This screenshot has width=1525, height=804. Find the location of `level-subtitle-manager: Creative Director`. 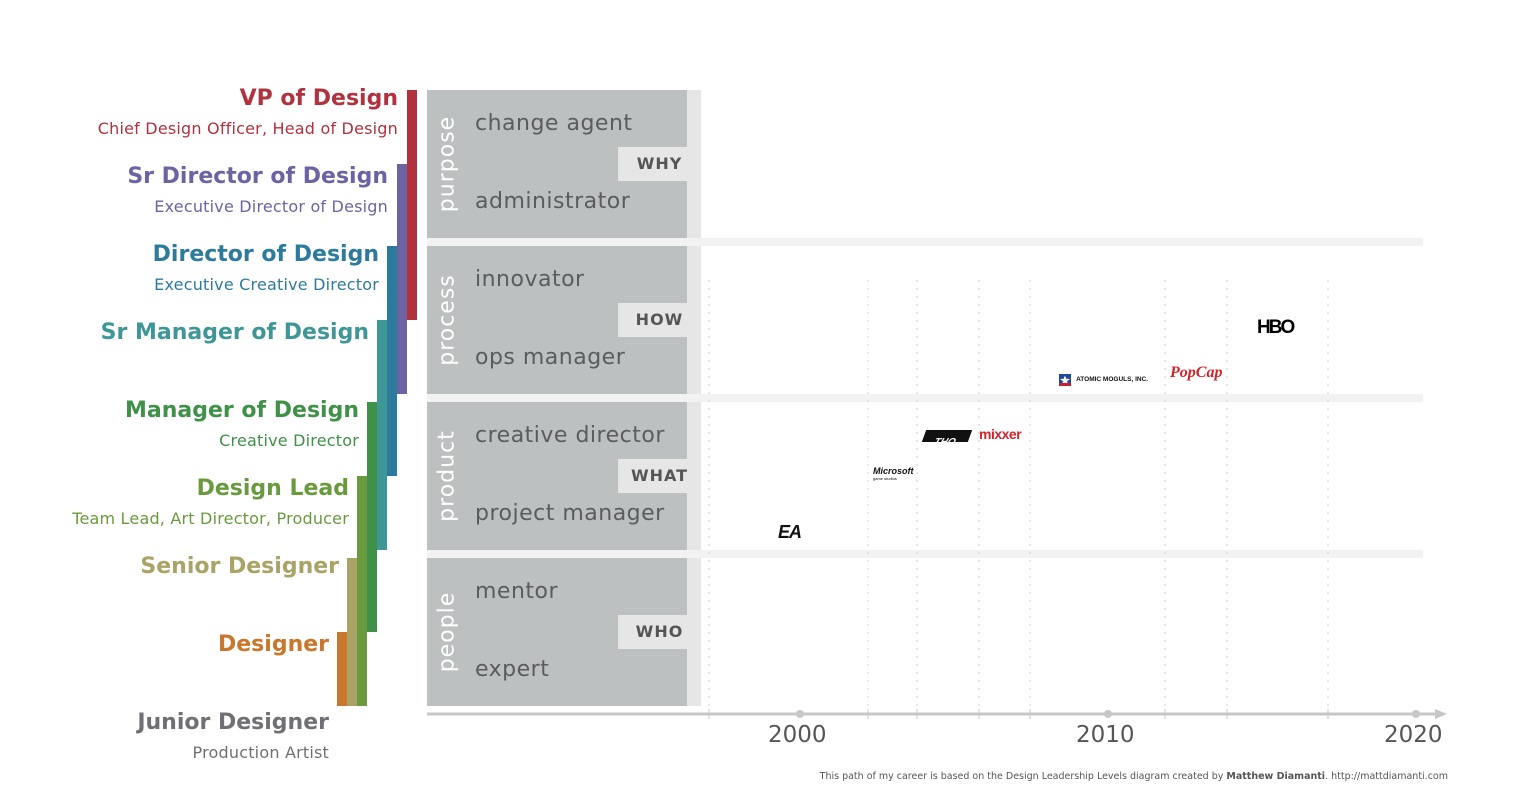

level-subtitle-manager: Creative Director is located at coordinates (289, 440).